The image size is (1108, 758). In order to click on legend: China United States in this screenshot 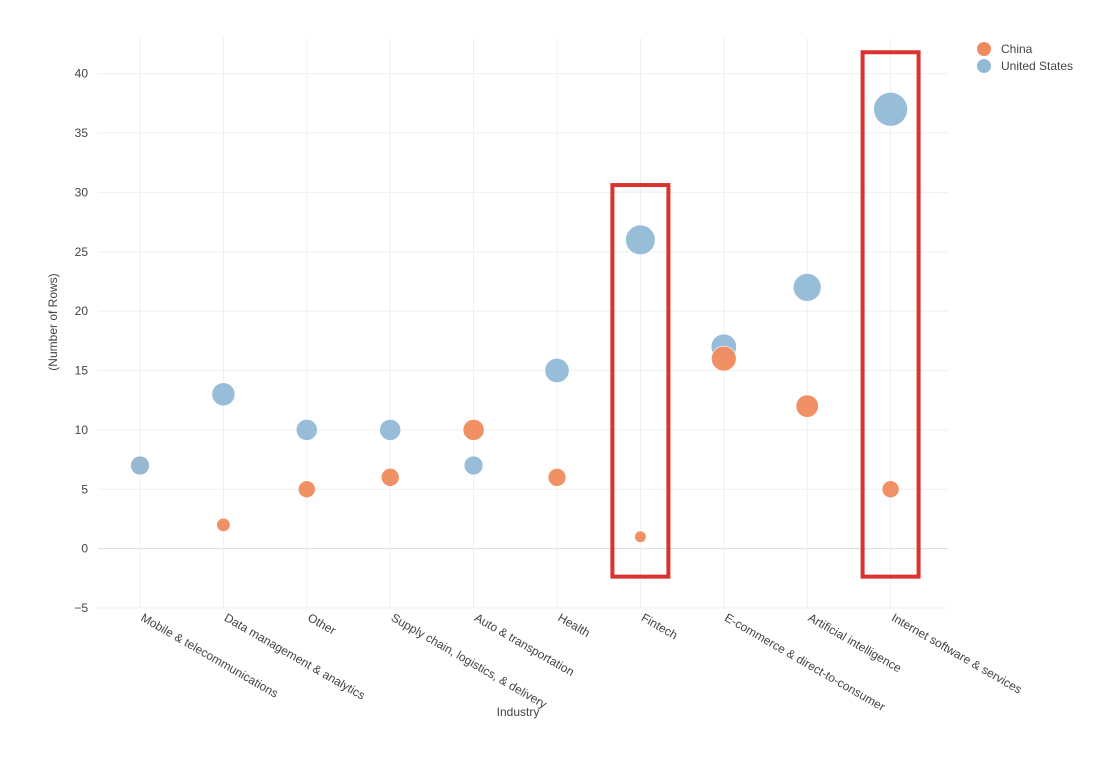, I will do `click(1025, 57)`.